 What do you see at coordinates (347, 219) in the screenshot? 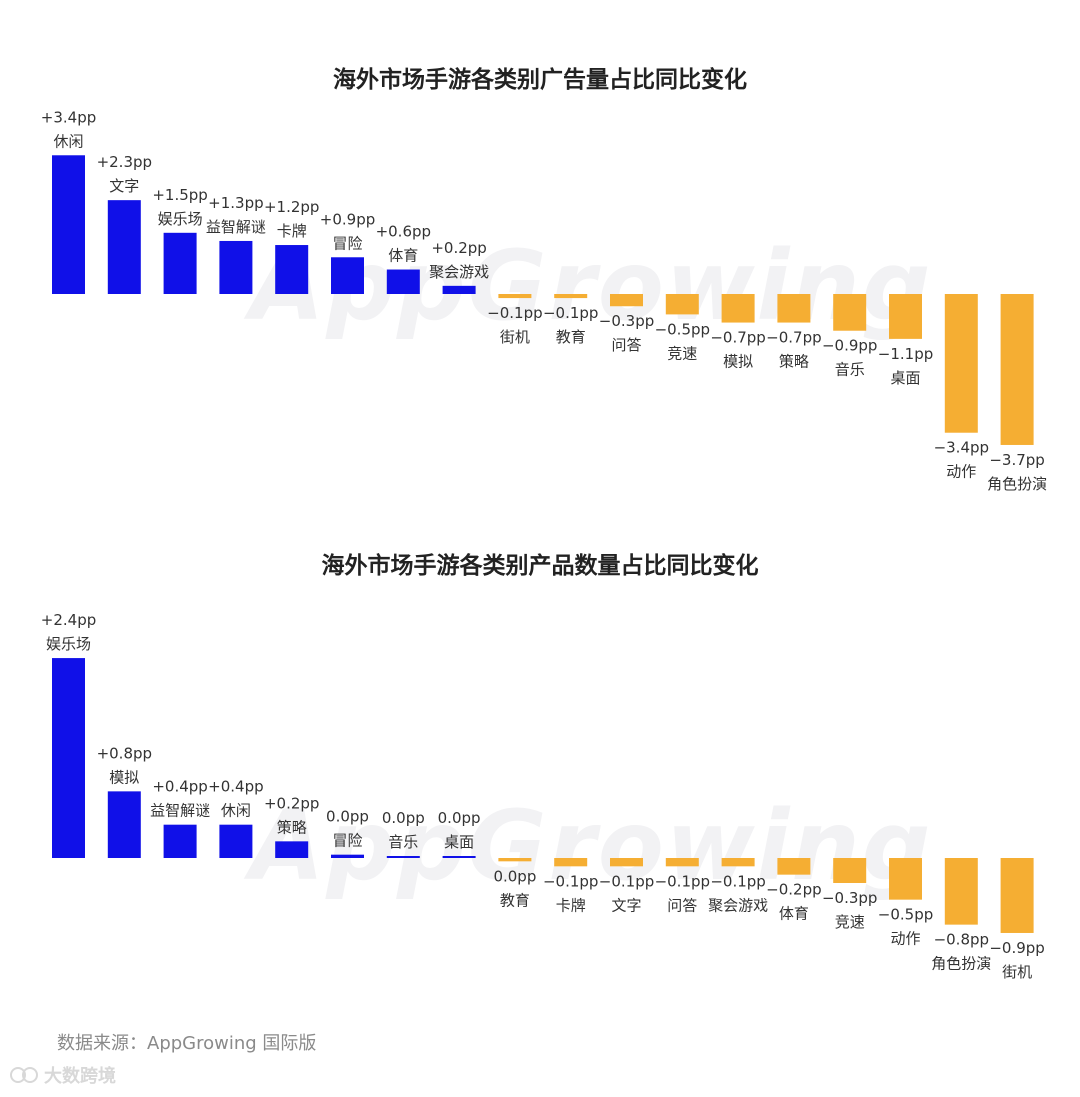
I see `value-label: +0.9pp` at bounding box center [347, 219].